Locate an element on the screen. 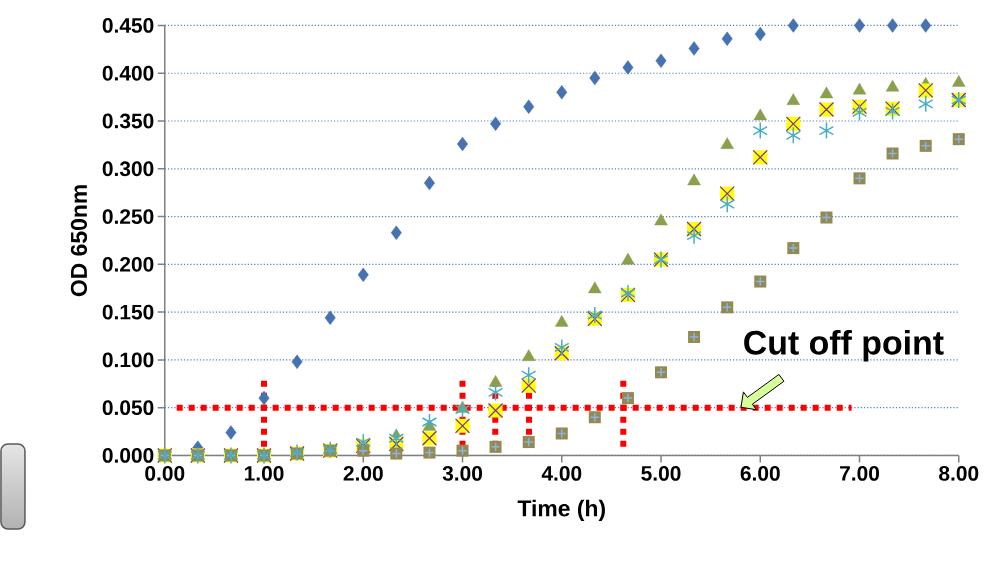  y-axis-title: OD 650nm is located at coordinates (79, 241).